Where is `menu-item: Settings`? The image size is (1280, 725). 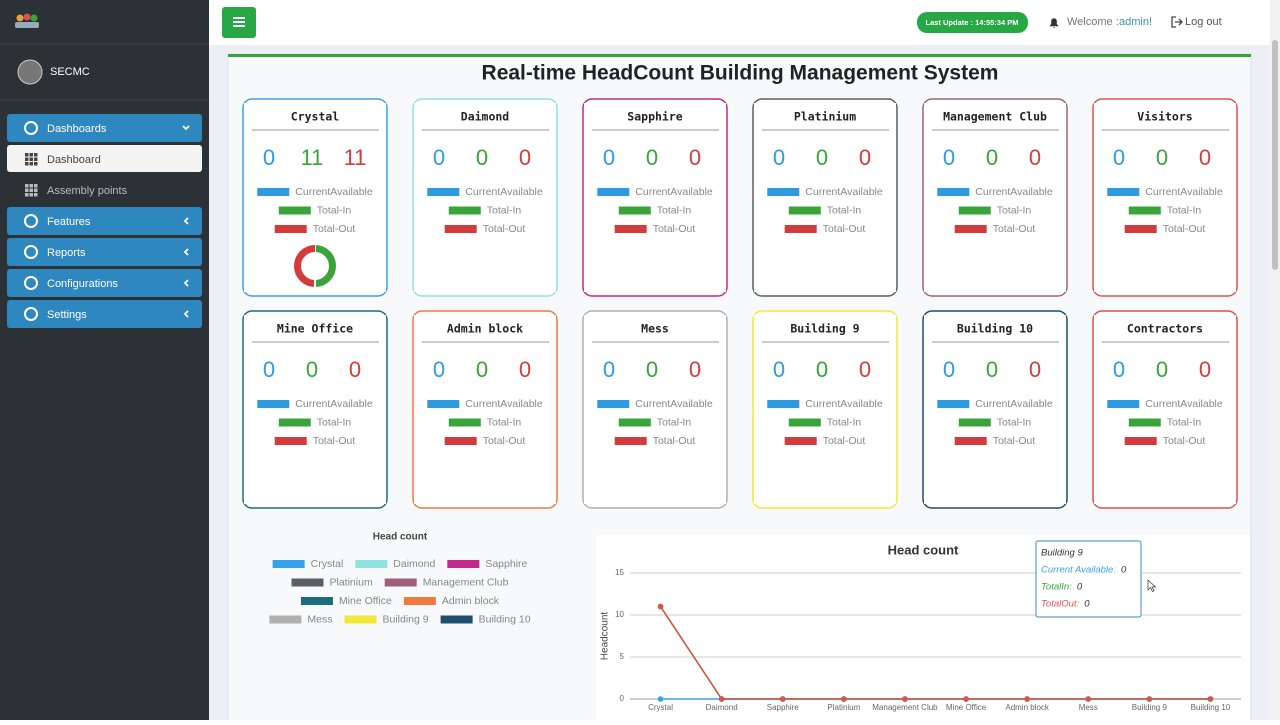
menu-item: Settings is located at coordinates (104, 314).